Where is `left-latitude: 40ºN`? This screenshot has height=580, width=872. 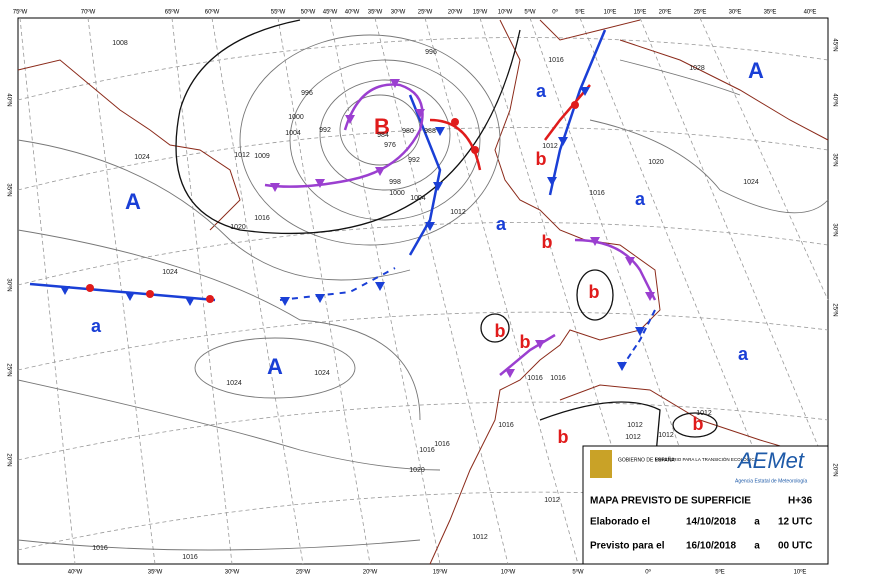 left-latitude: 40ºN is located at coordinates (8, 99).